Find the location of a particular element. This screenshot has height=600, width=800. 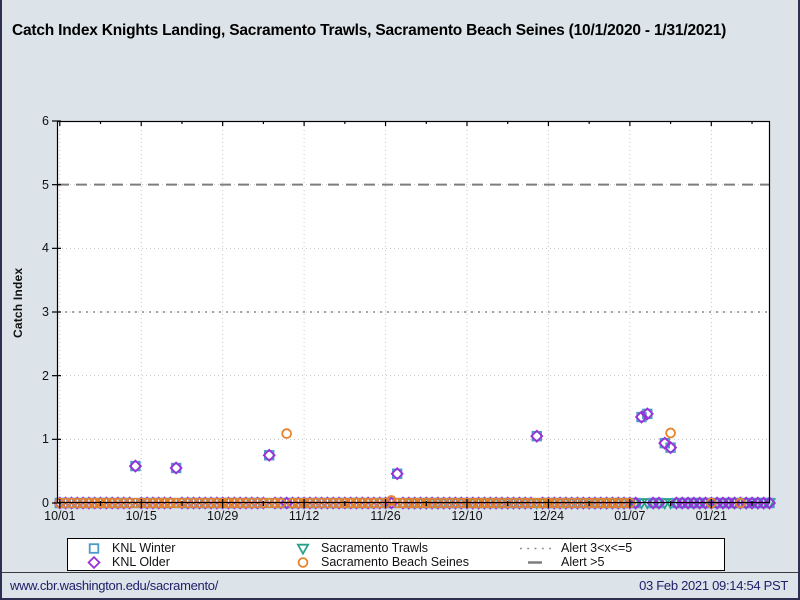

legend-label: KNL Older is located at coordinates (141, 562).